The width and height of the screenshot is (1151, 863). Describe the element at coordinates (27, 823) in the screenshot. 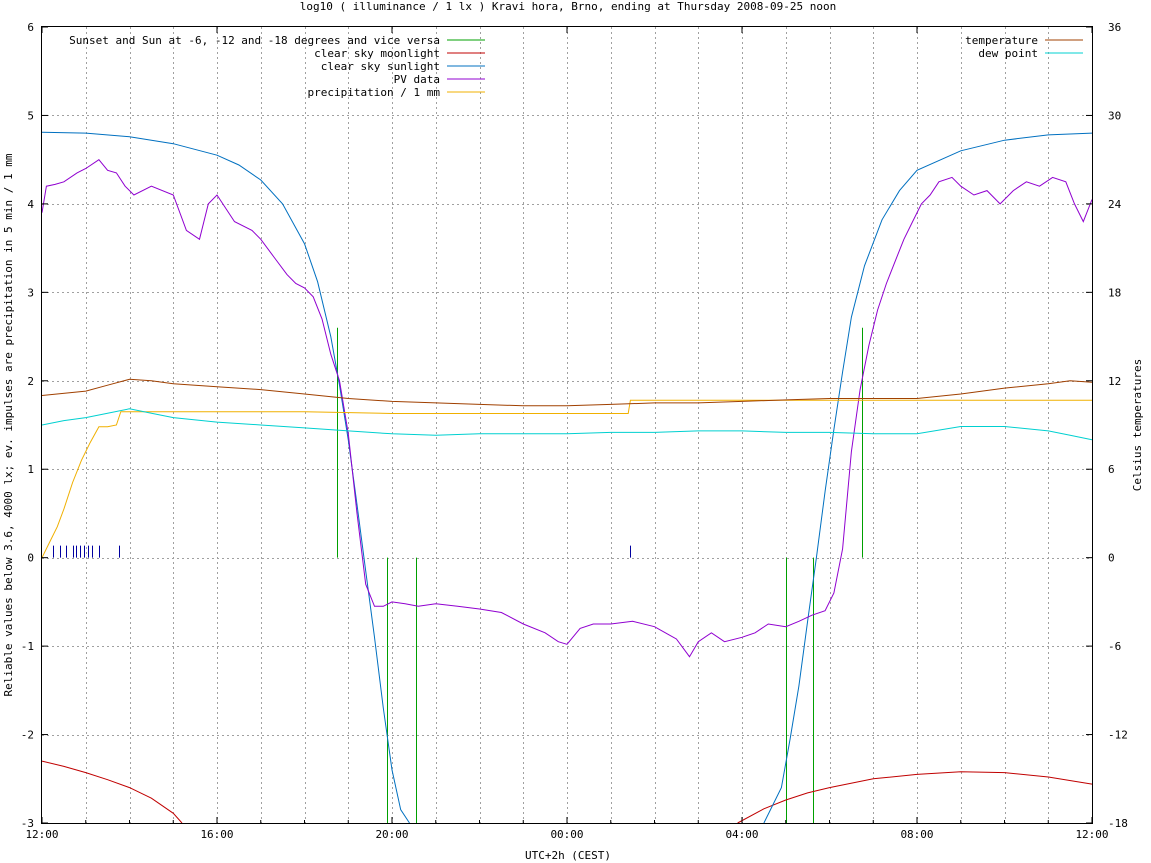

I see `y-tick-label: -3` at that location.